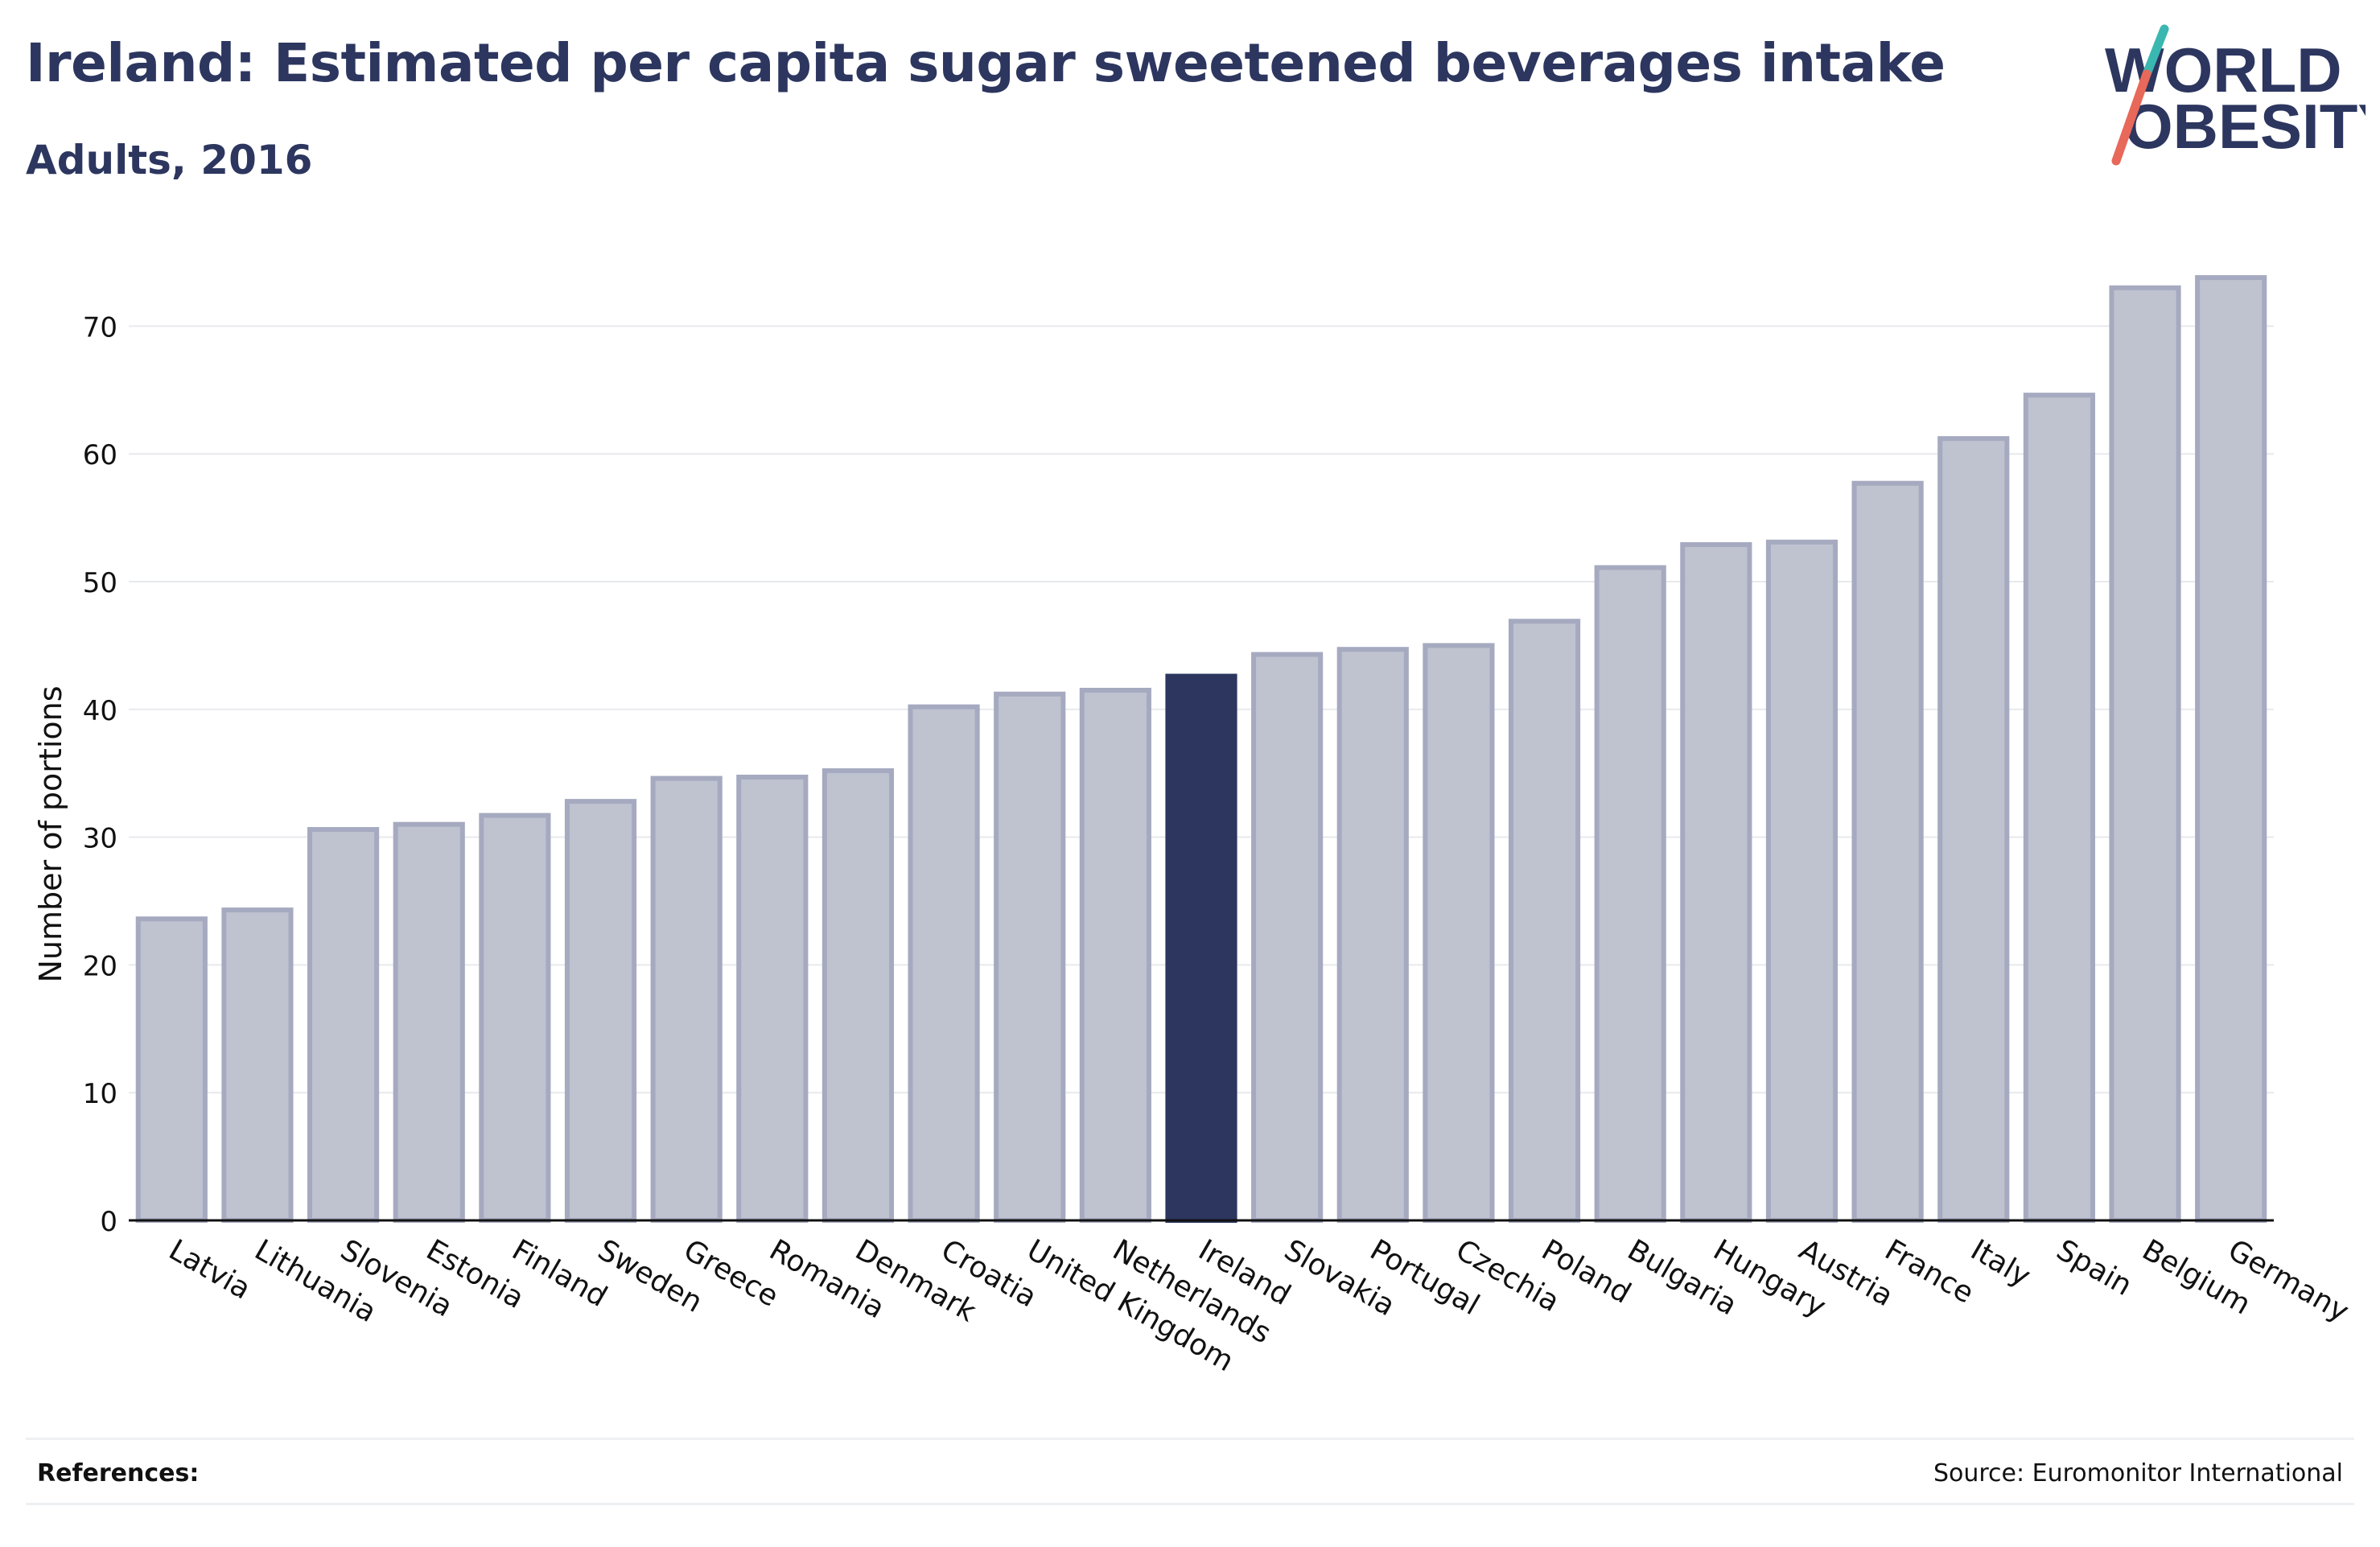  Describe the element at coordinates (100, 1094) in the screenshot. I see `y-tick-label: 10` at that location.